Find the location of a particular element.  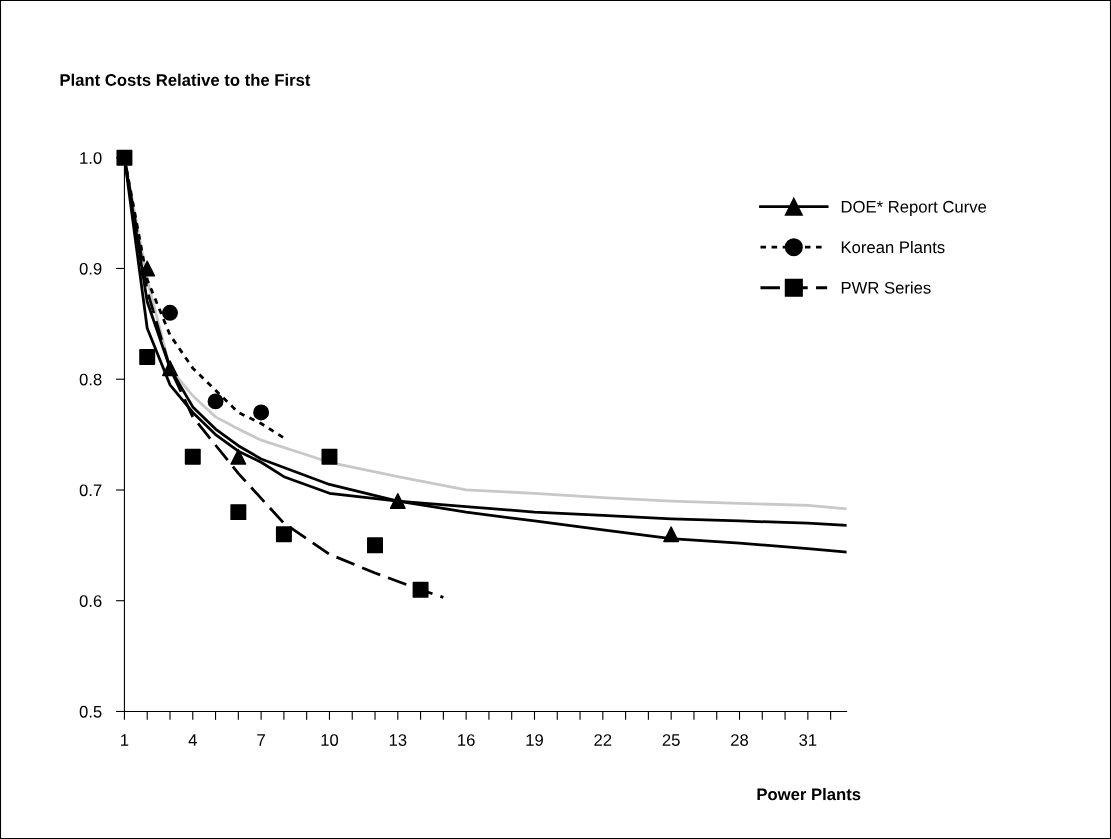

legend-label: Korean Plants is located at coordinates (893, 247).